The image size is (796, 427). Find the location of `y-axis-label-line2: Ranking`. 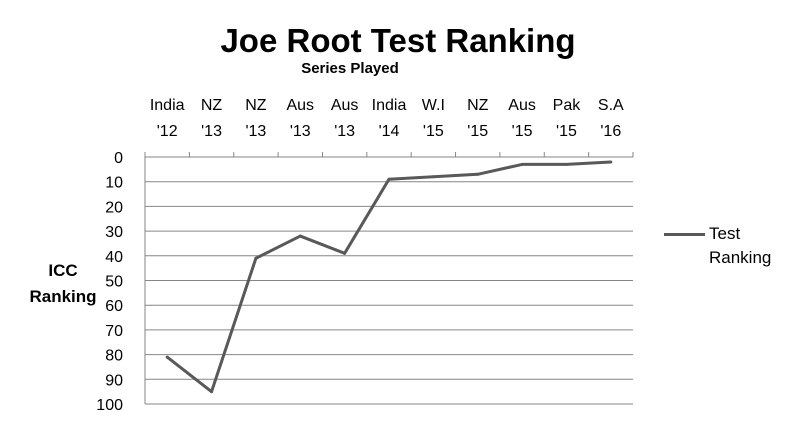

y-axis-label-line2: Ranking is located at coordinates (63, 296).